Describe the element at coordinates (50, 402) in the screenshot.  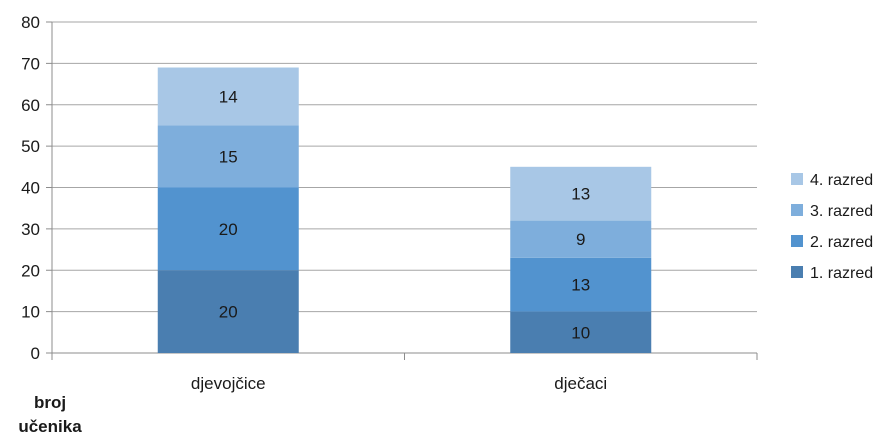
I see `y-axis-title-line-1: broj` at that location.